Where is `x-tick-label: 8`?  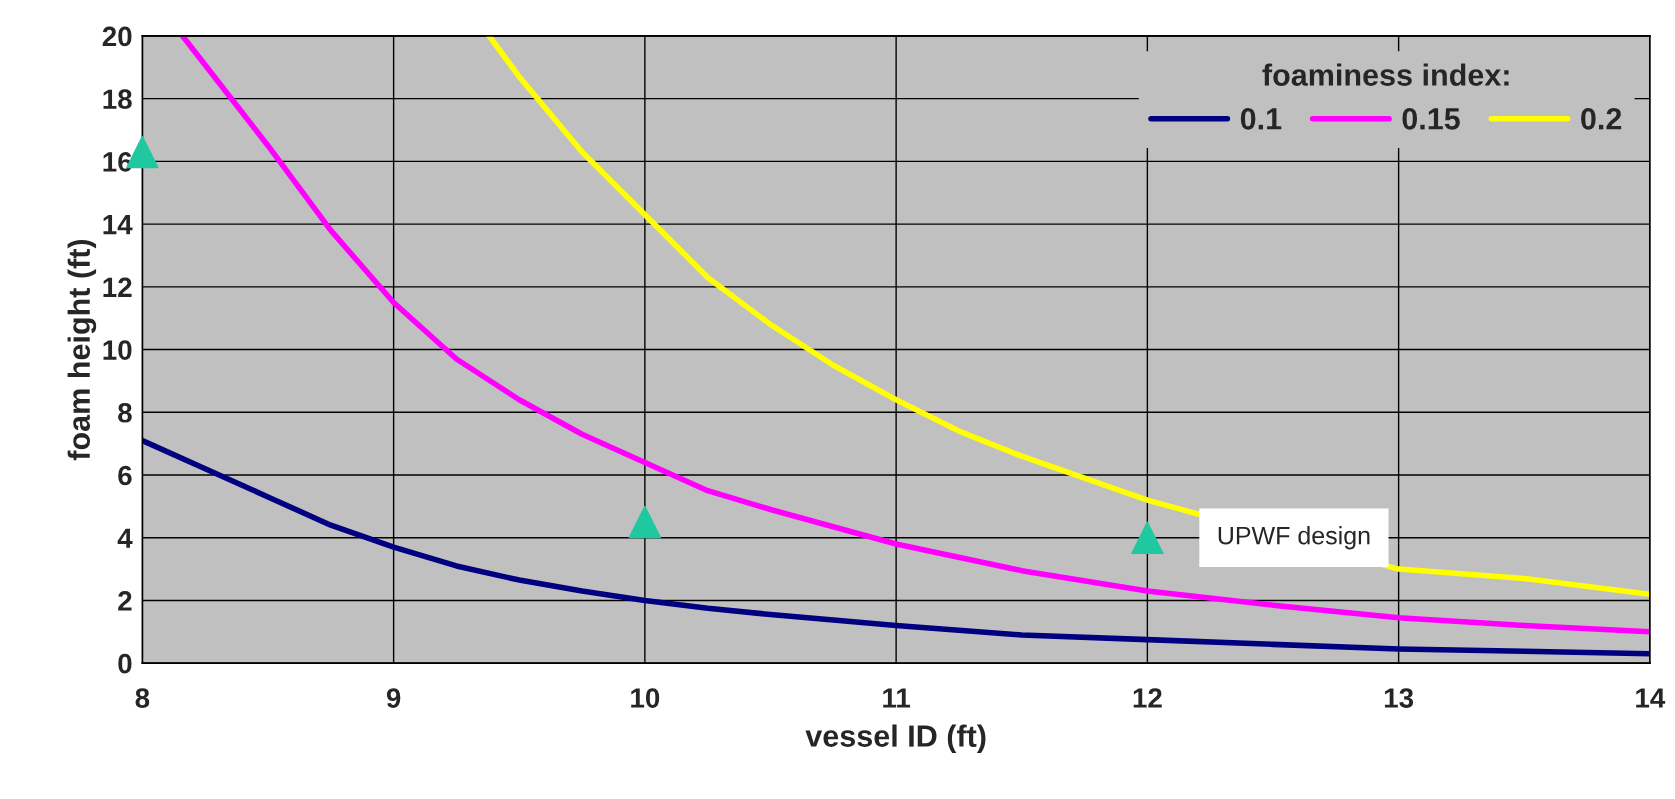 x-tick-label: 8 is located at coordinates (142, 698).